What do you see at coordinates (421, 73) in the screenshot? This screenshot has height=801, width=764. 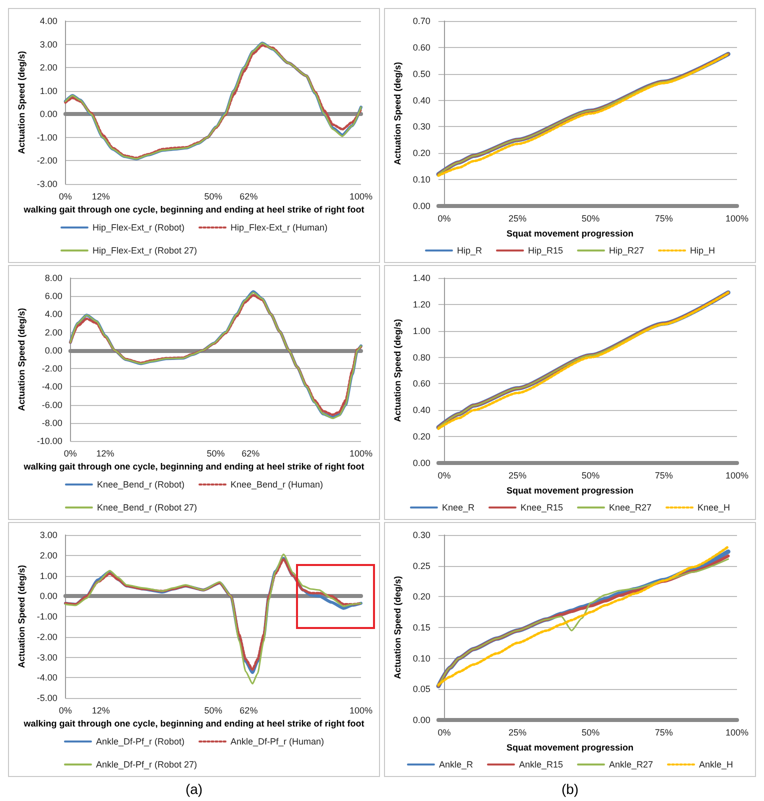 I see `y-tick-label: 0.50` at bounding box center [421, 73].